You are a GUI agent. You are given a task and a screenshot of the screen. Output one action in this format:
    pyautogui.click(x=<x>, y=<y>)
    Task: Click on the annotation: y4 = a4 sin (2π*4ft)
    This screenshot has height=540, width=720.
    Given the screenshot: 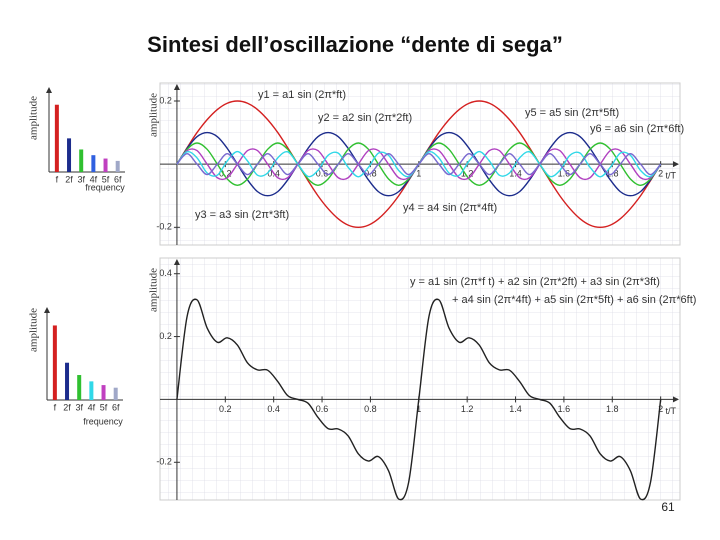 What is the action you would take?
    pyautogui.click(x=450, y=208)
    